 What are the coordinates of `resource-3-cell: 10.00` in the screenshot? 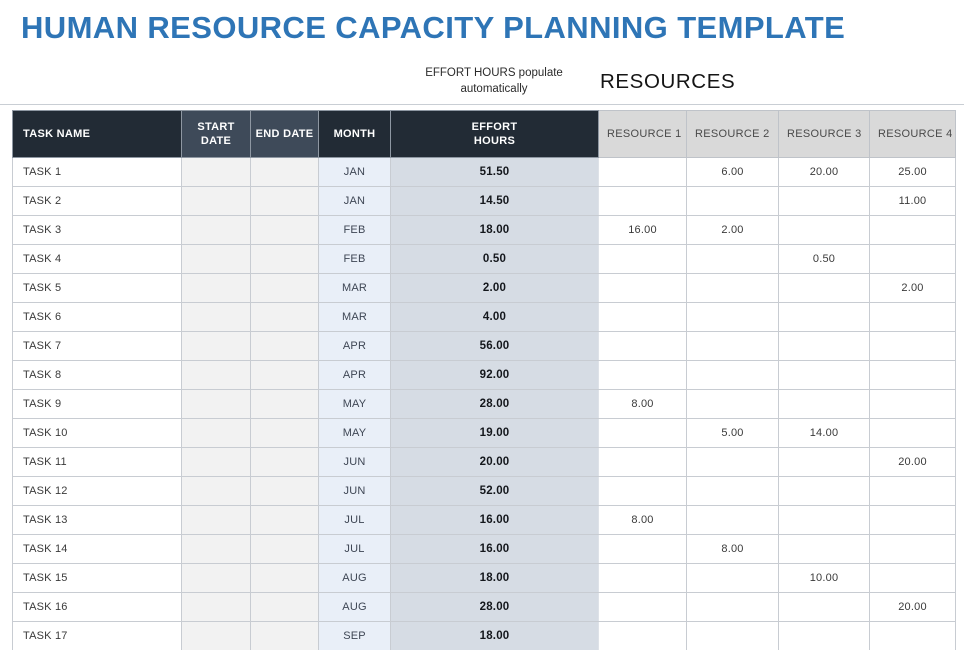 It's located at (824, 578).